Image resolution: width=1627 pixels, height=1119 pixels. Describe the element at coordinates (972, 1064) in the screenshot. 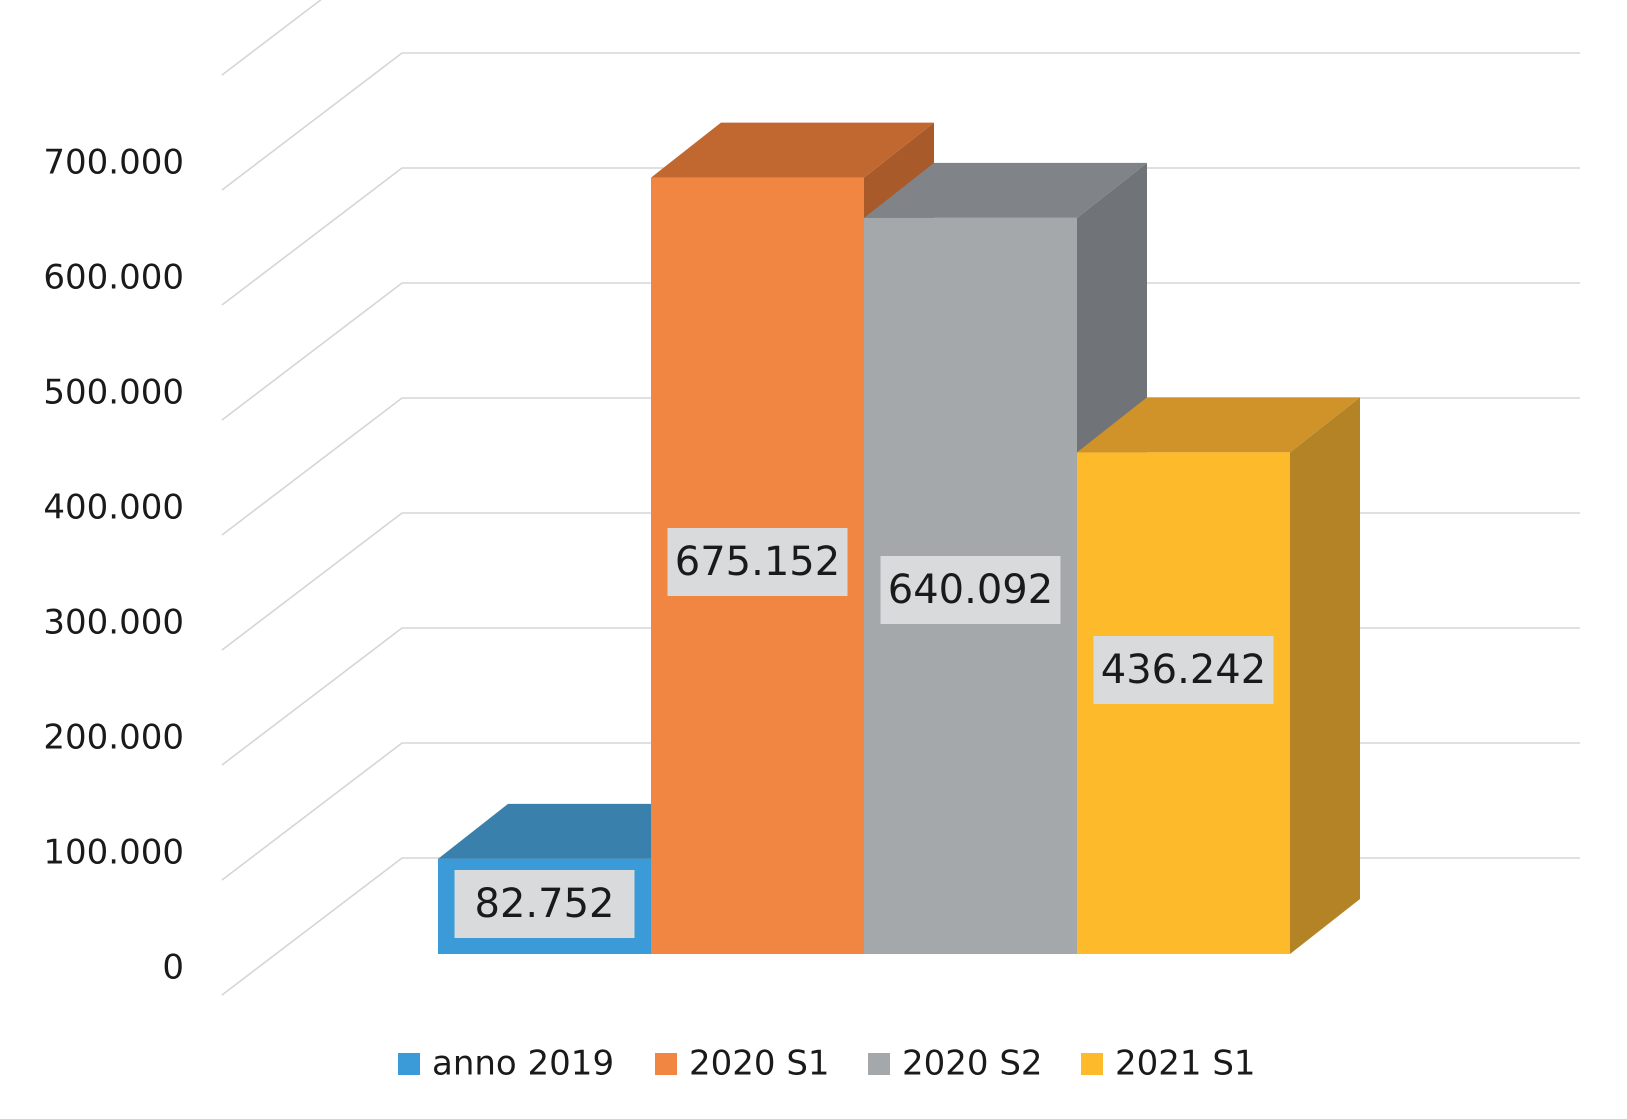

I see `legend-label: 2020 S2` at that location.